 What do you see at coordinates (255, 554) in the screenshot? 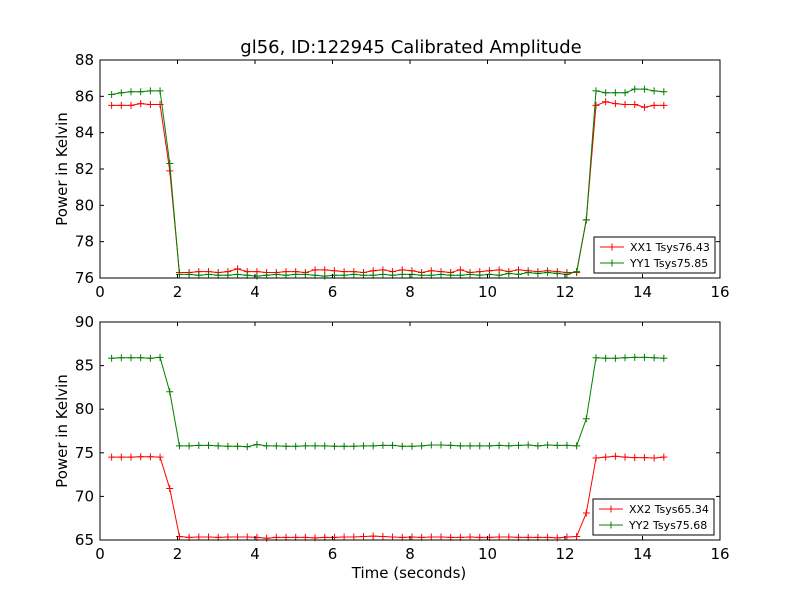
I see `x-tick-label: 4` at bounding box center [255, 554].